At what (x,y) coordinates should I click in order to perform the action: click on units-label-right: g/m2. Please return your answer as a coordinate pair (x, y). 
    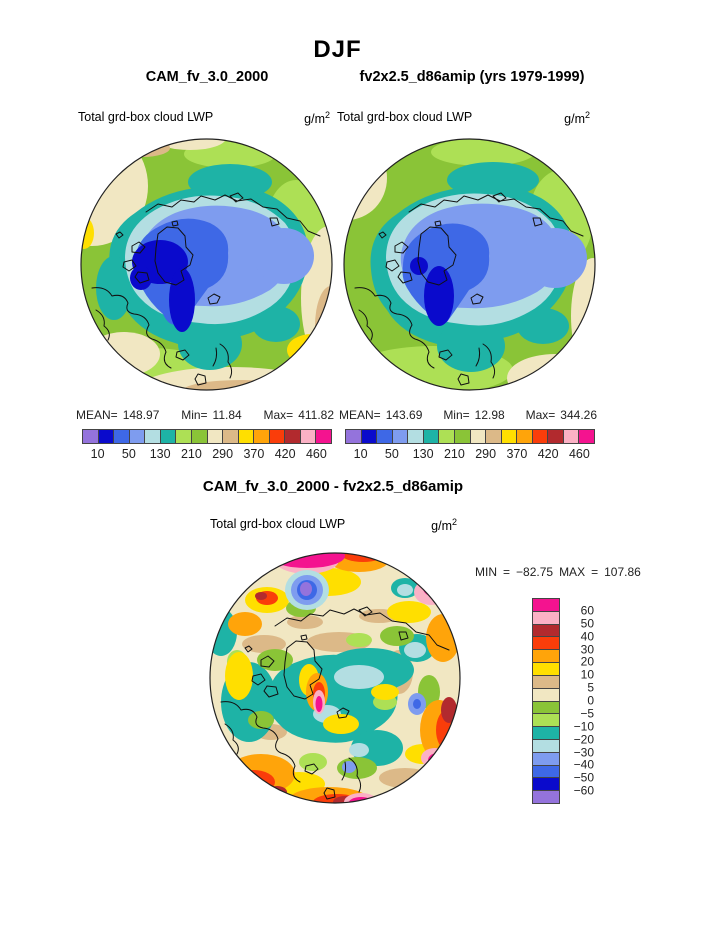
    Looking at the image, I should click on (577, 118).